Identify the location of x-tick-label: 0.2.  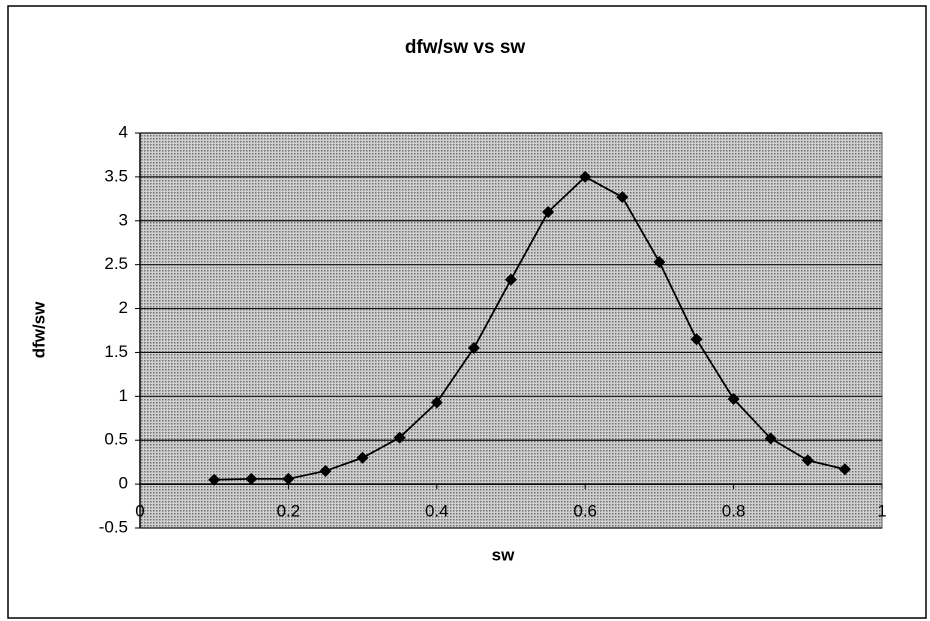
(289, 511).